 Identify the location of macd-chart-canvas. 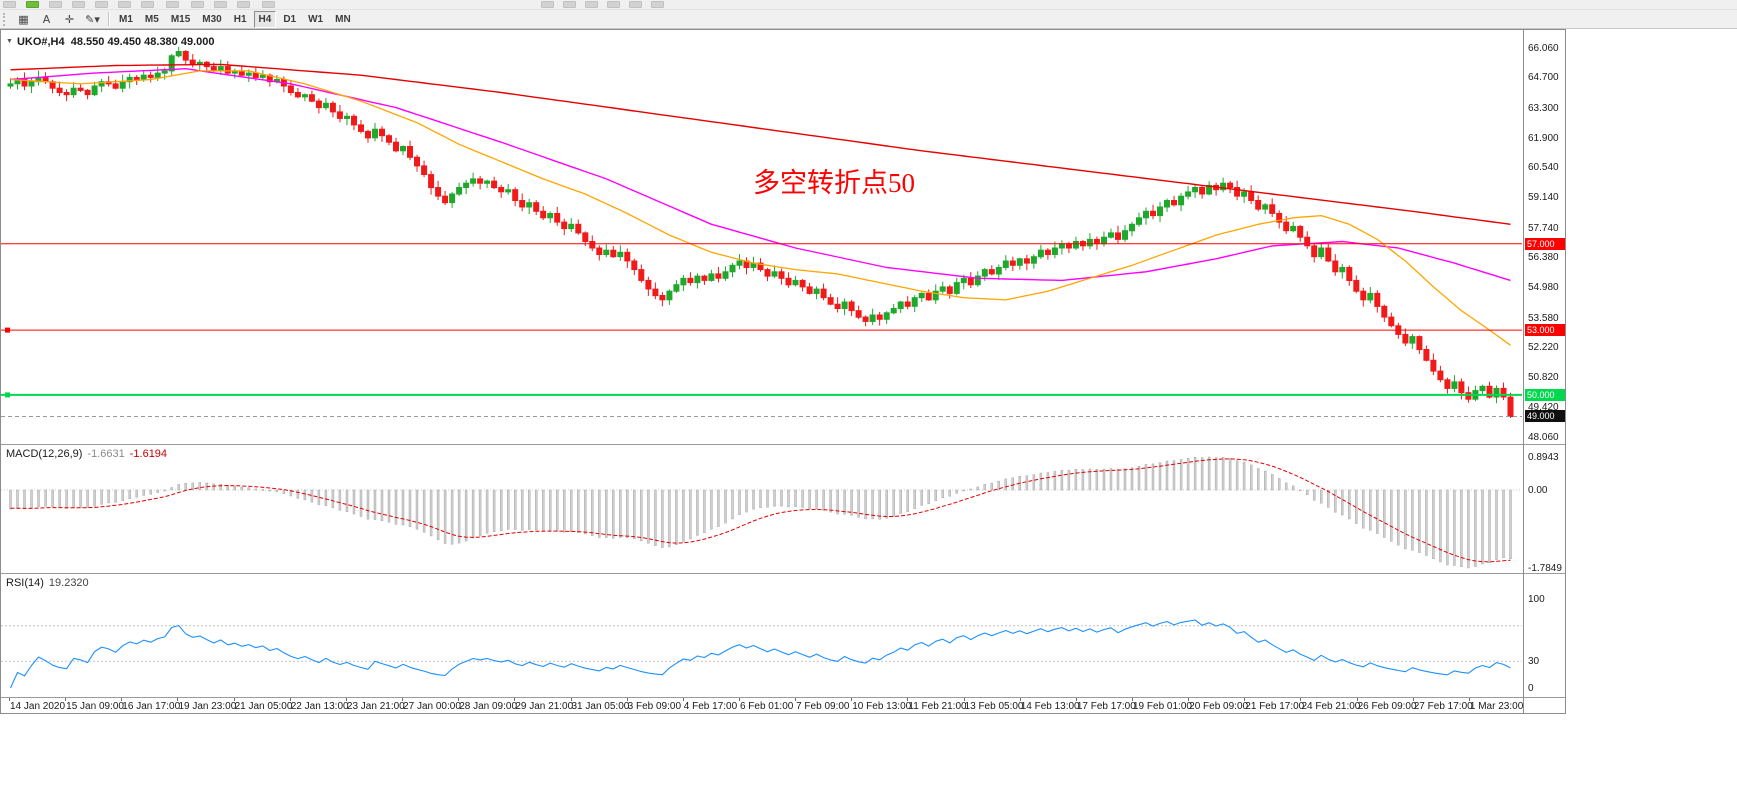
(761, 509).